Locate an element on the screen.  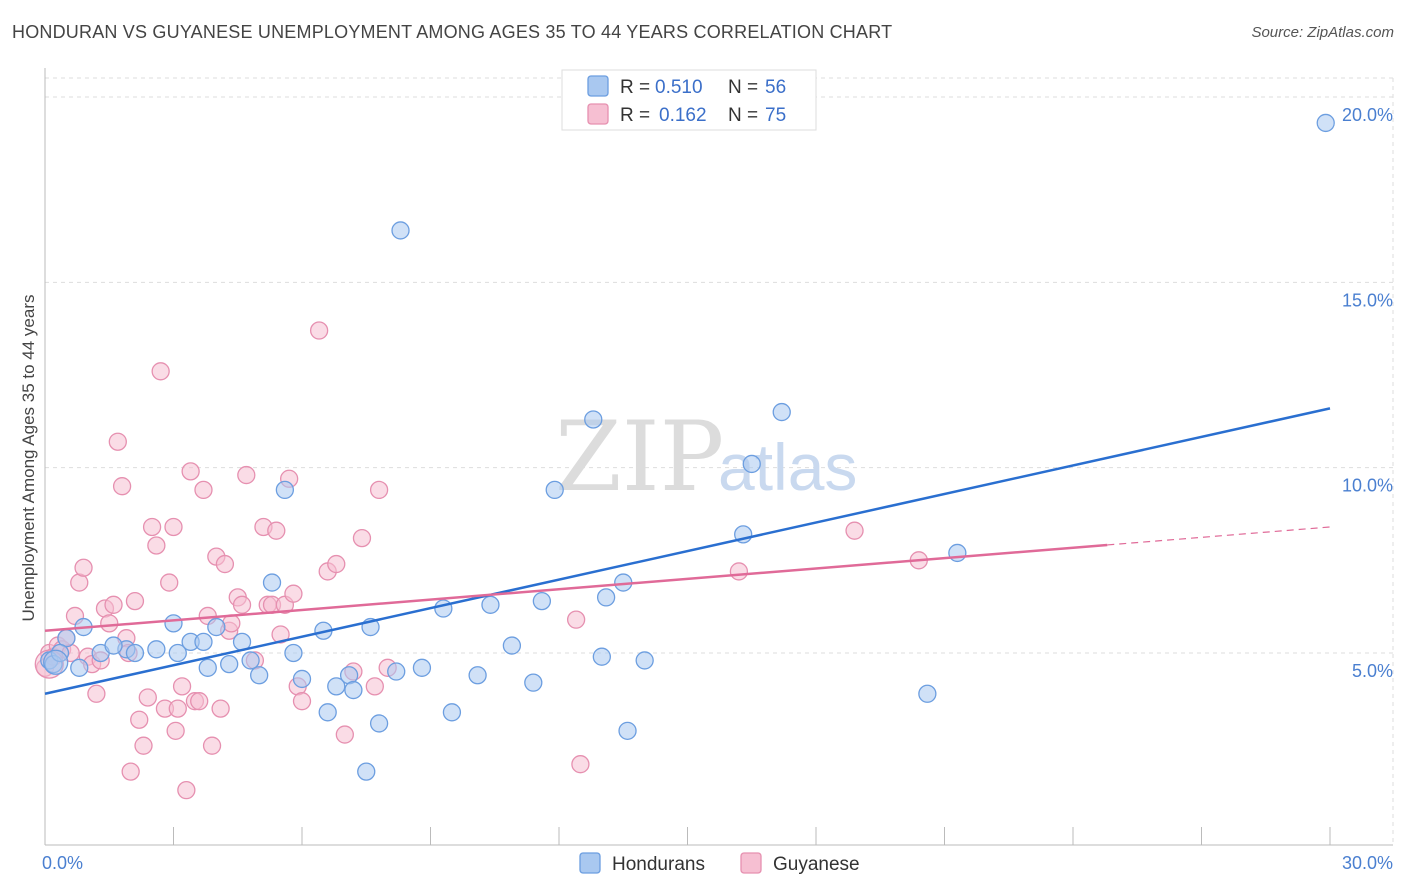
legend-r-value-hondurans: 0.510 is located at coordinates (679, 87).